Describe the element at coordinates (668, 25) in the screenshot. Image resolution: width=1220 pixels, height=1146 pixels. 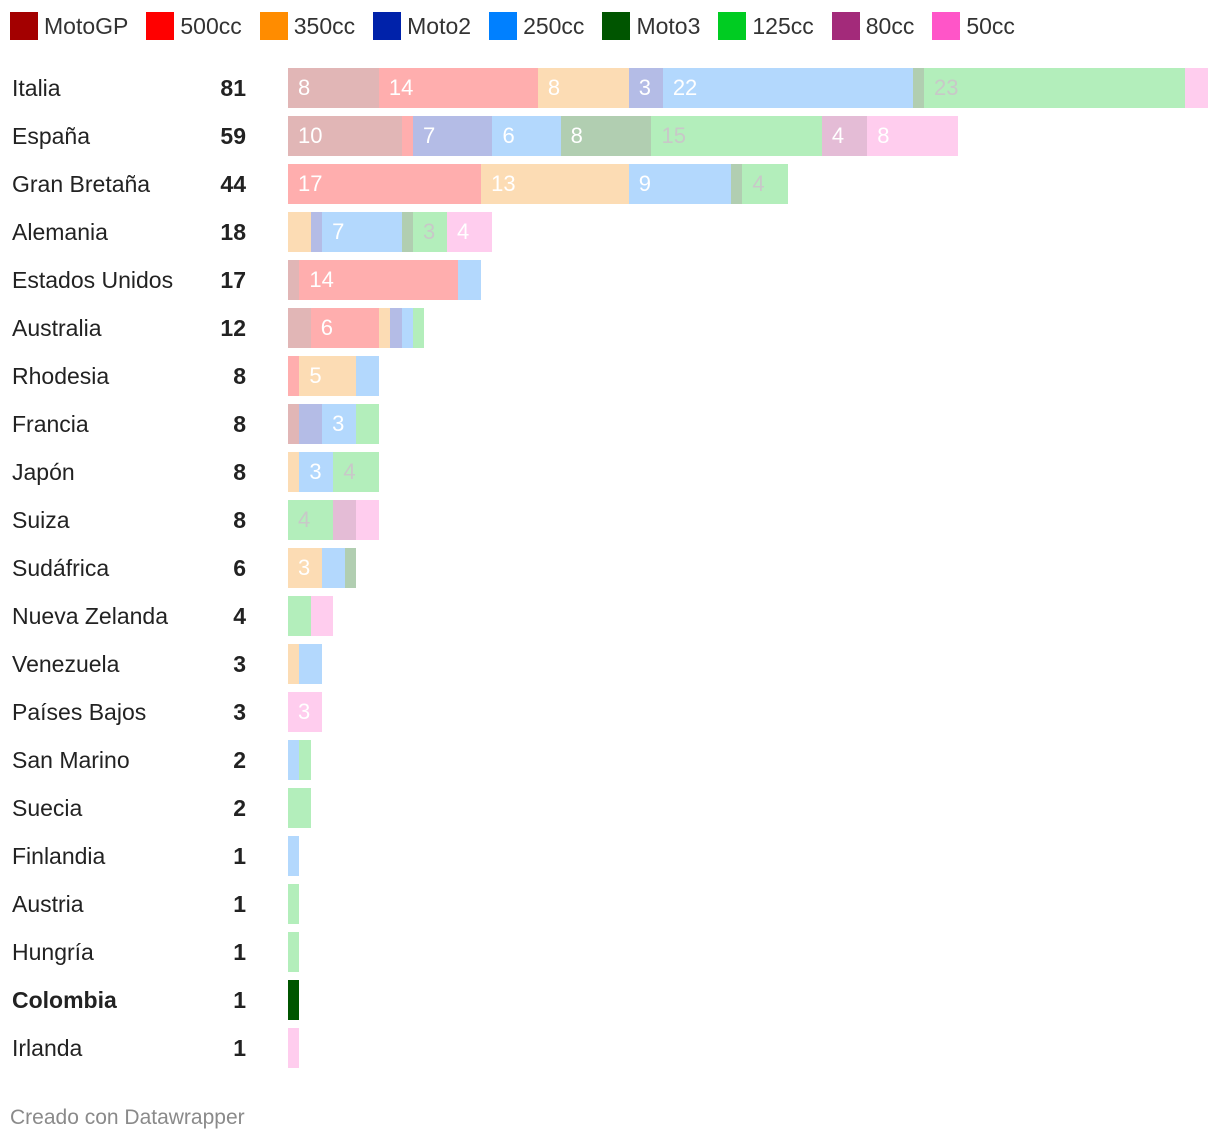
I see `legend-label: Moto3` at that location.